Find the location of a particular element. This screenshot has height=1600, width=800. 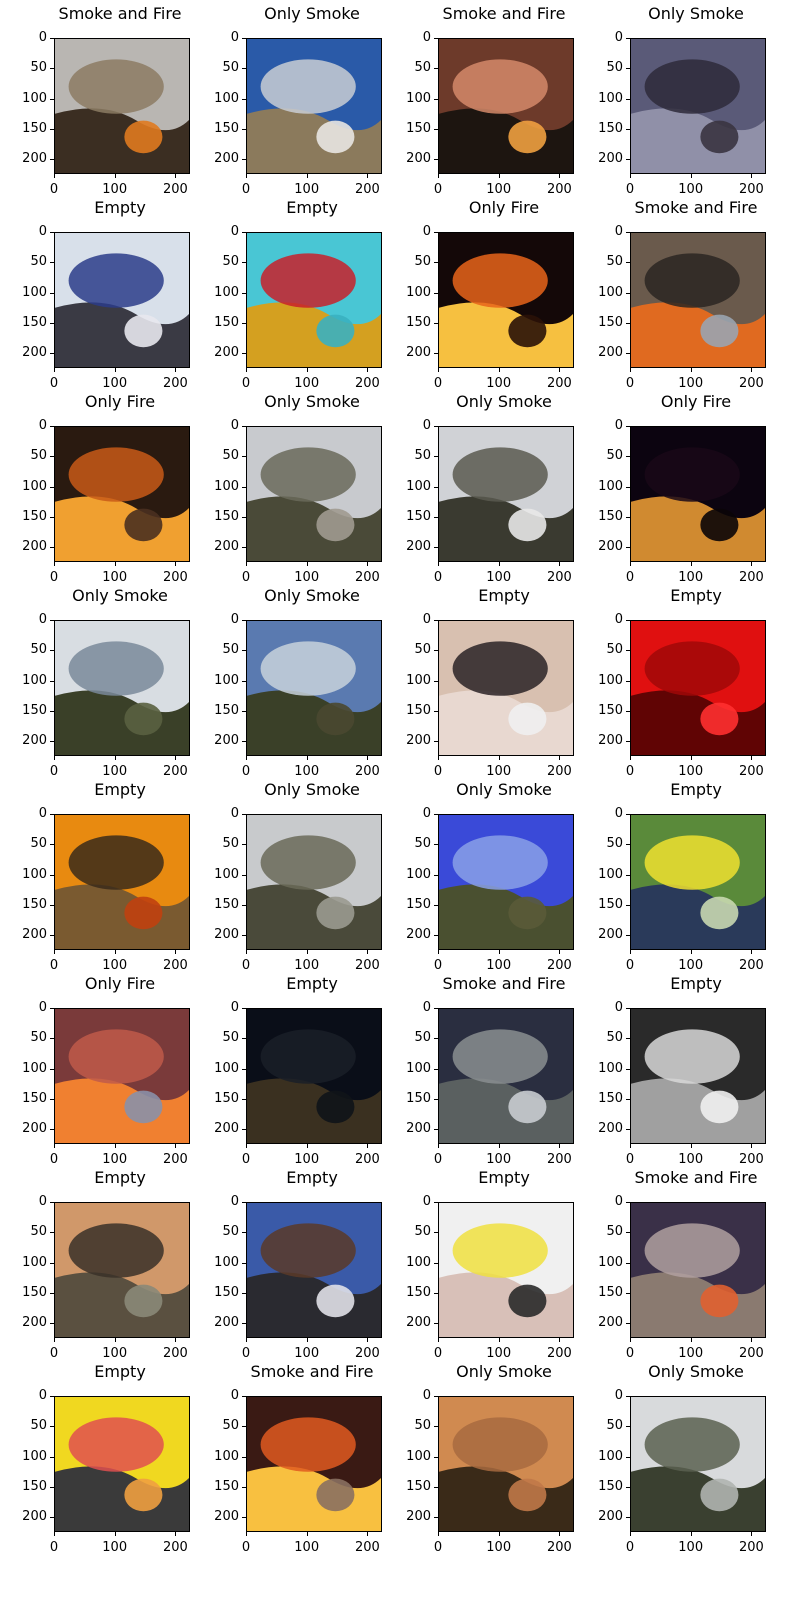

panel-title: Only Smoke is located at coordinates (312, 13).